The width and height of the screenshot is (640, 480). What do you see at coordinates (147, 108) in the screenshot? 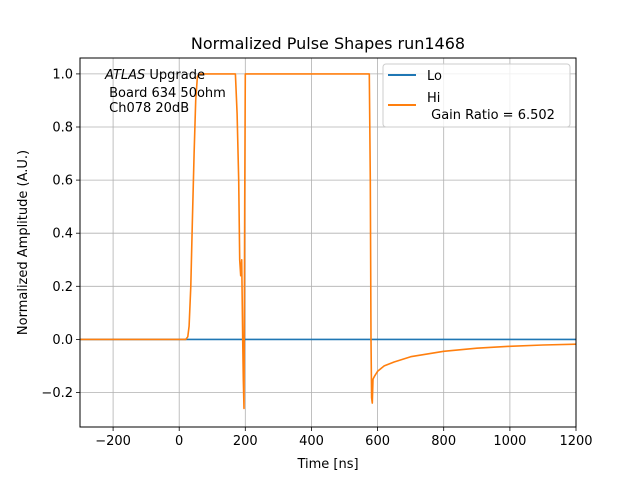
I see `annotation-line-3: Ch078 20dB` at bounding box center [147, 108].